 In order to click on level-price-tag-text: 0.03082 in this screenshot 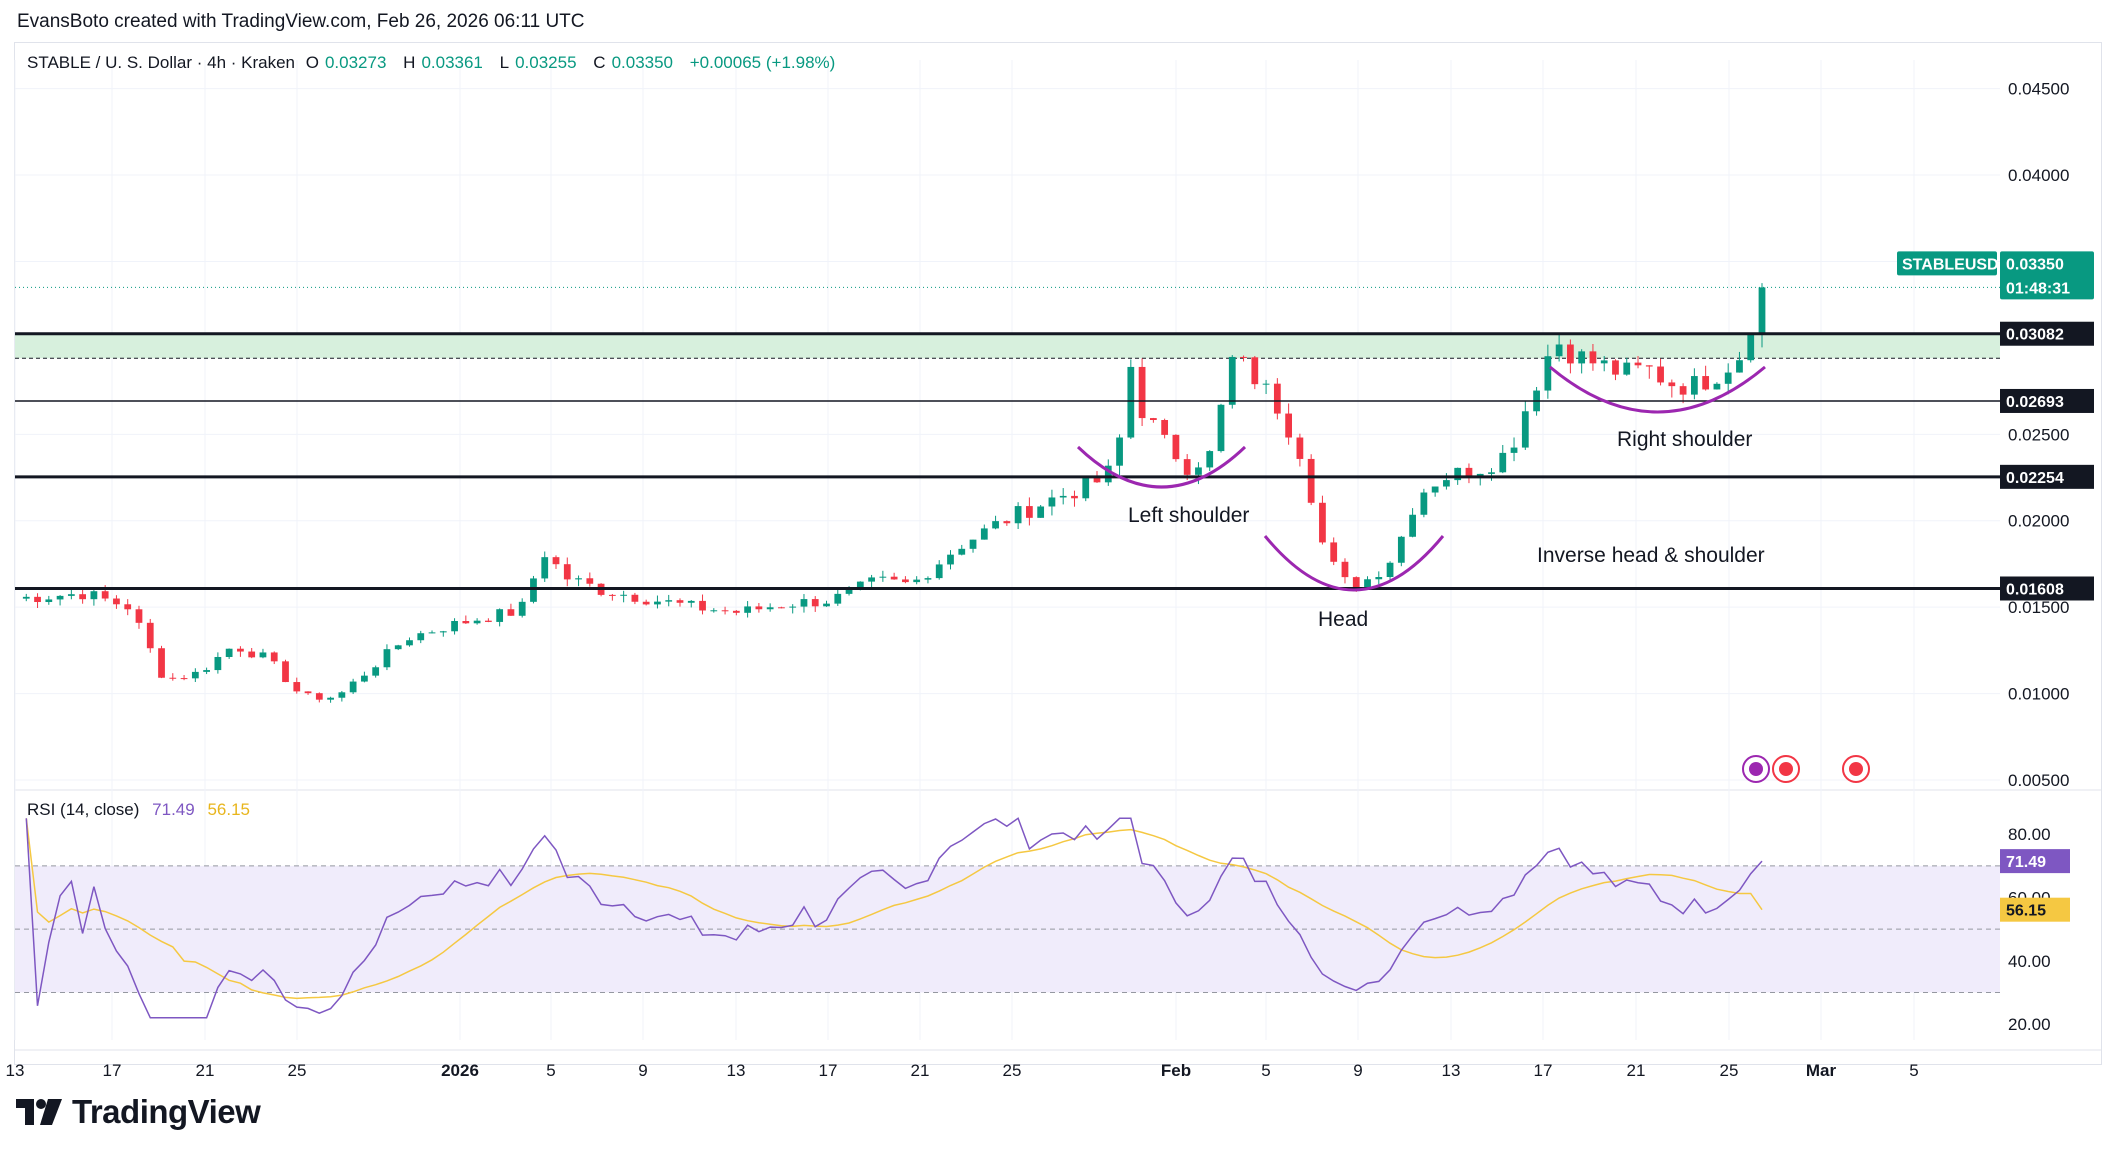, I will do `click(2035, 335)`.